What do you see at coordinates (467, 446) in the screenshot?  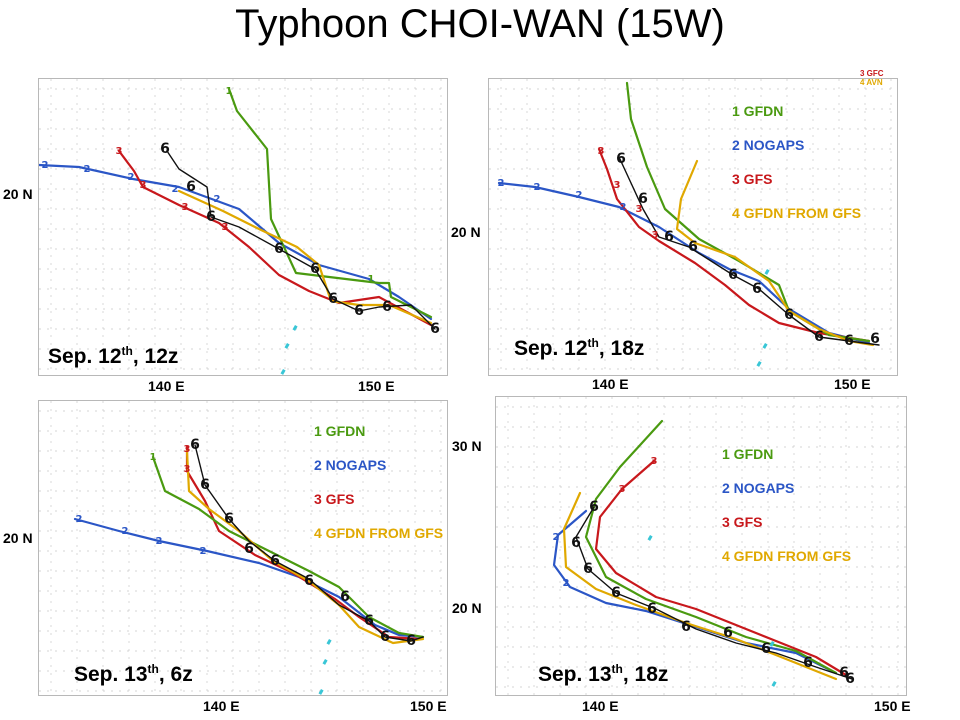 I see `lat-label-30n: 30 N` at bounding box center [467, 446].